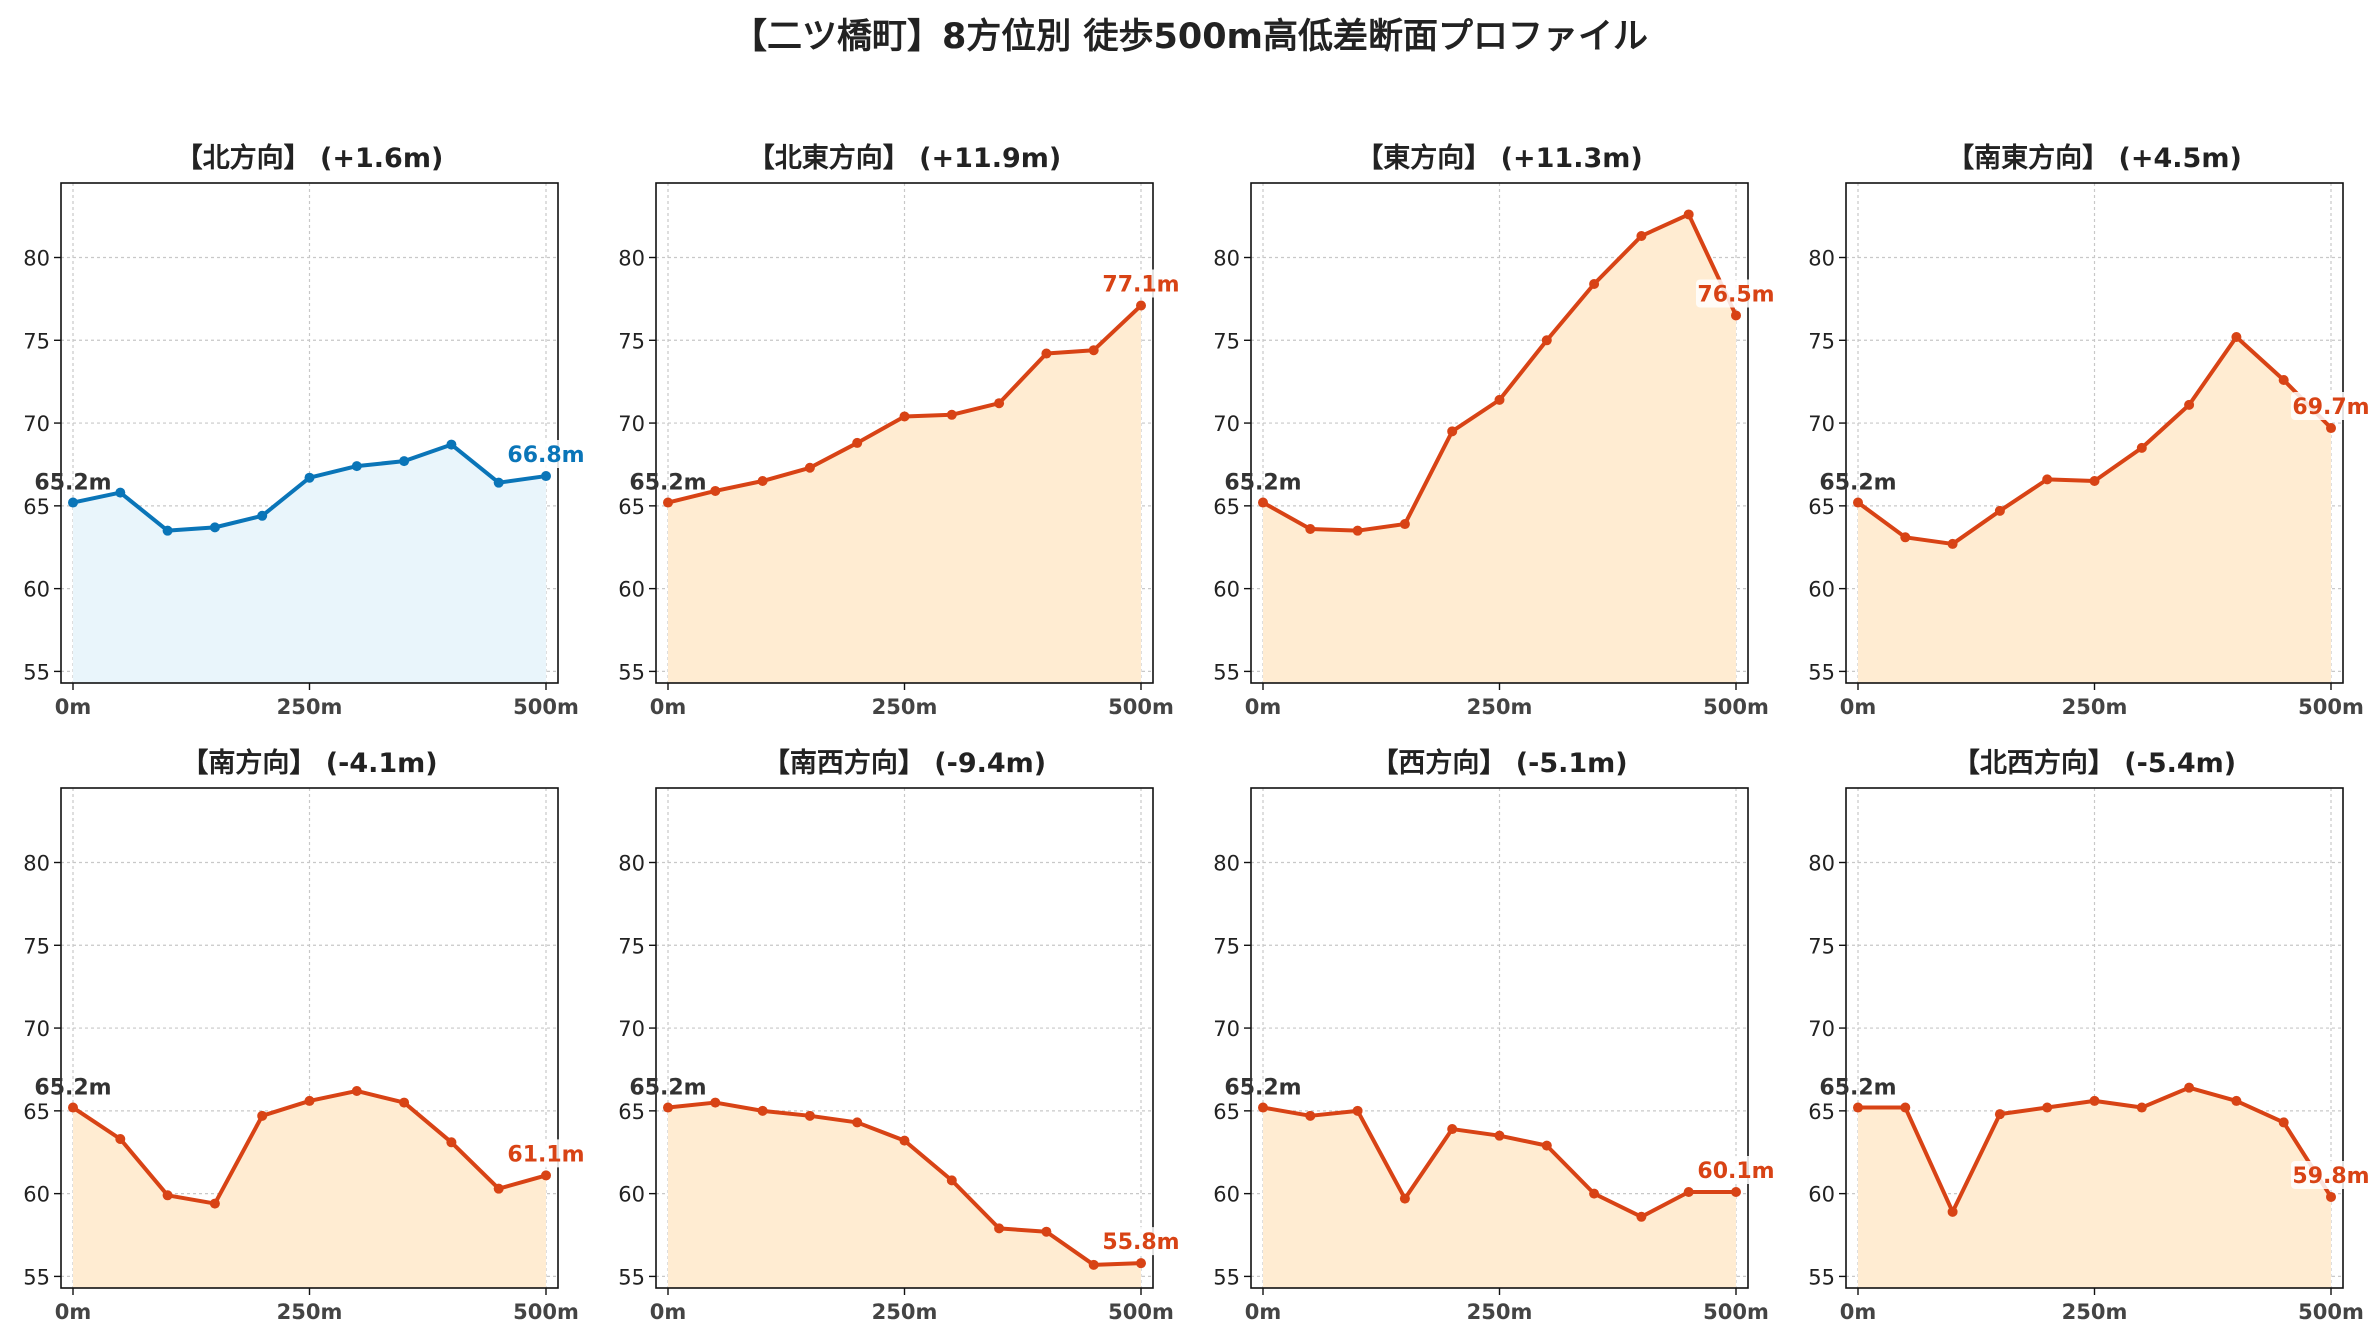  What do you see at coordinates (905, 707) in the screenshot?
I see `x-tick-label: 250m` at bounding box center [905, 707].